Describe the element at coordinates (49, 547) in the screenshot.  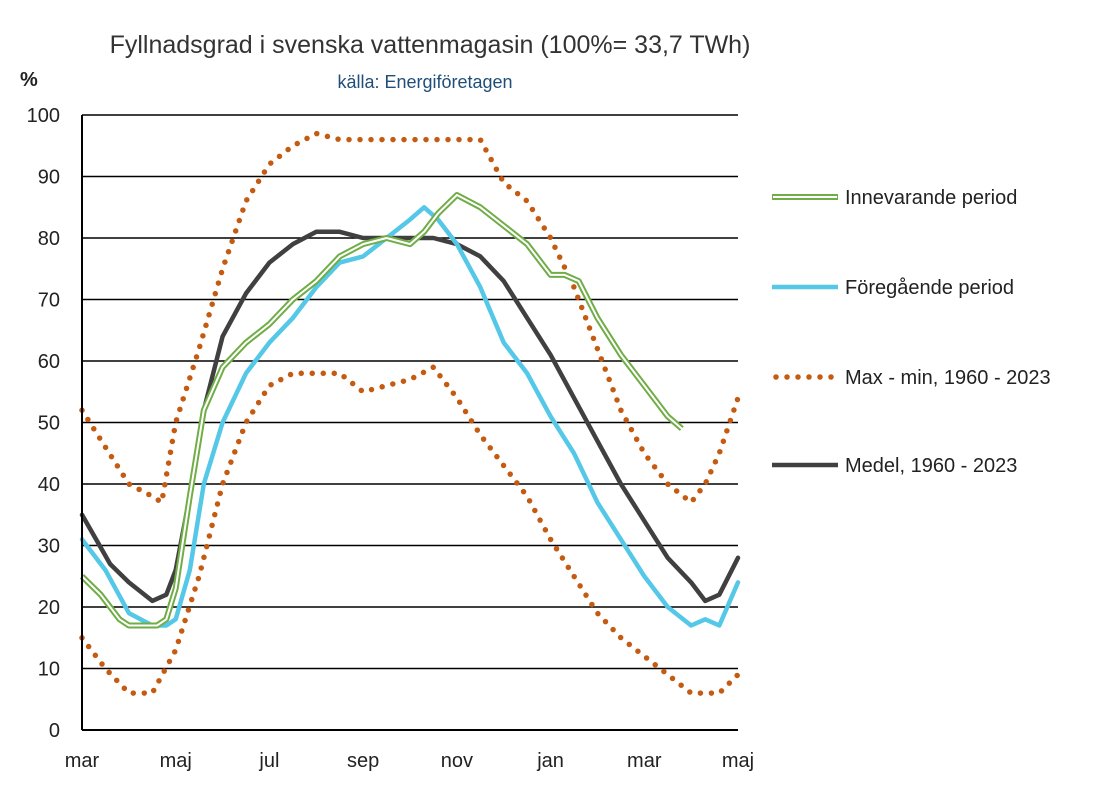
I see `y-tick-label: 30` at that location.